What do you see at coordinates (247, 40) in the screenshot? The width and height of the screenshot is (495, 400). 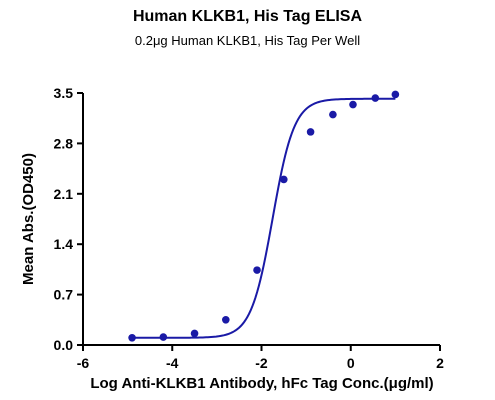 I see `chart-subtitle: 0.2μg Human KLKB1, His Tag Per Well` at bounding box center [247, 40].